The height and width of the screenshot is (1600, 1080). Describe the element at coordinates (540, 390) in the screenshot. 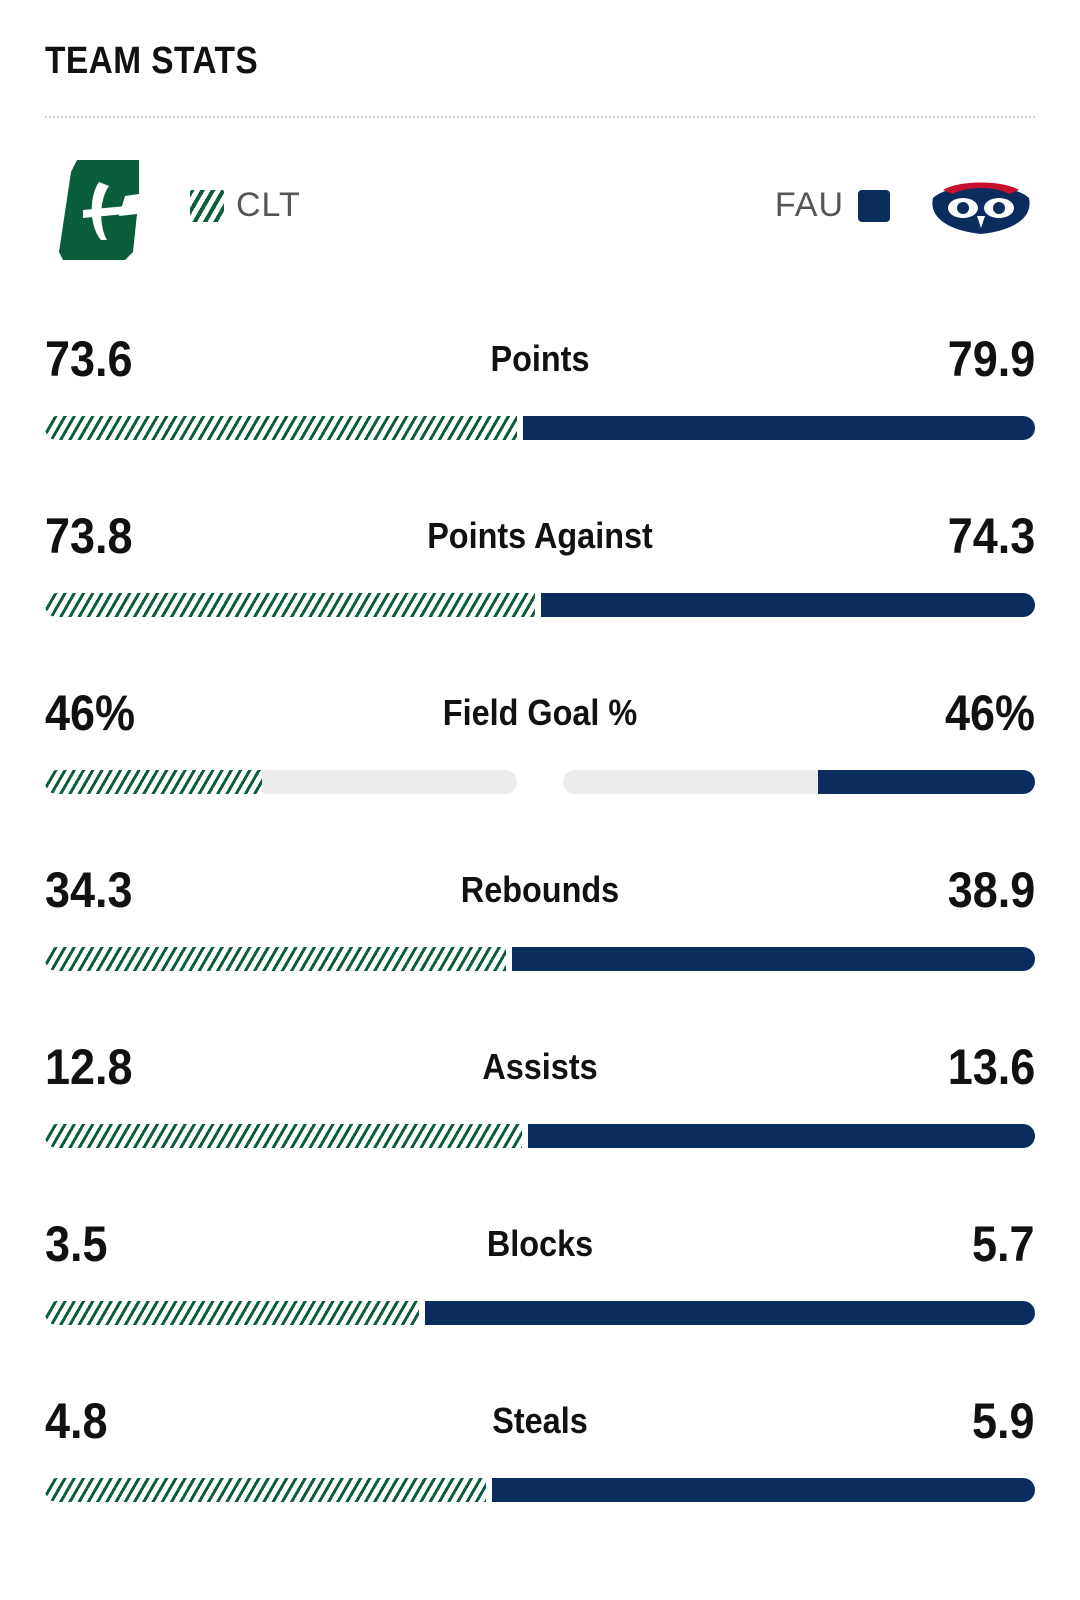

I see `stat-row: 73.6 Points 79.9` at that location.